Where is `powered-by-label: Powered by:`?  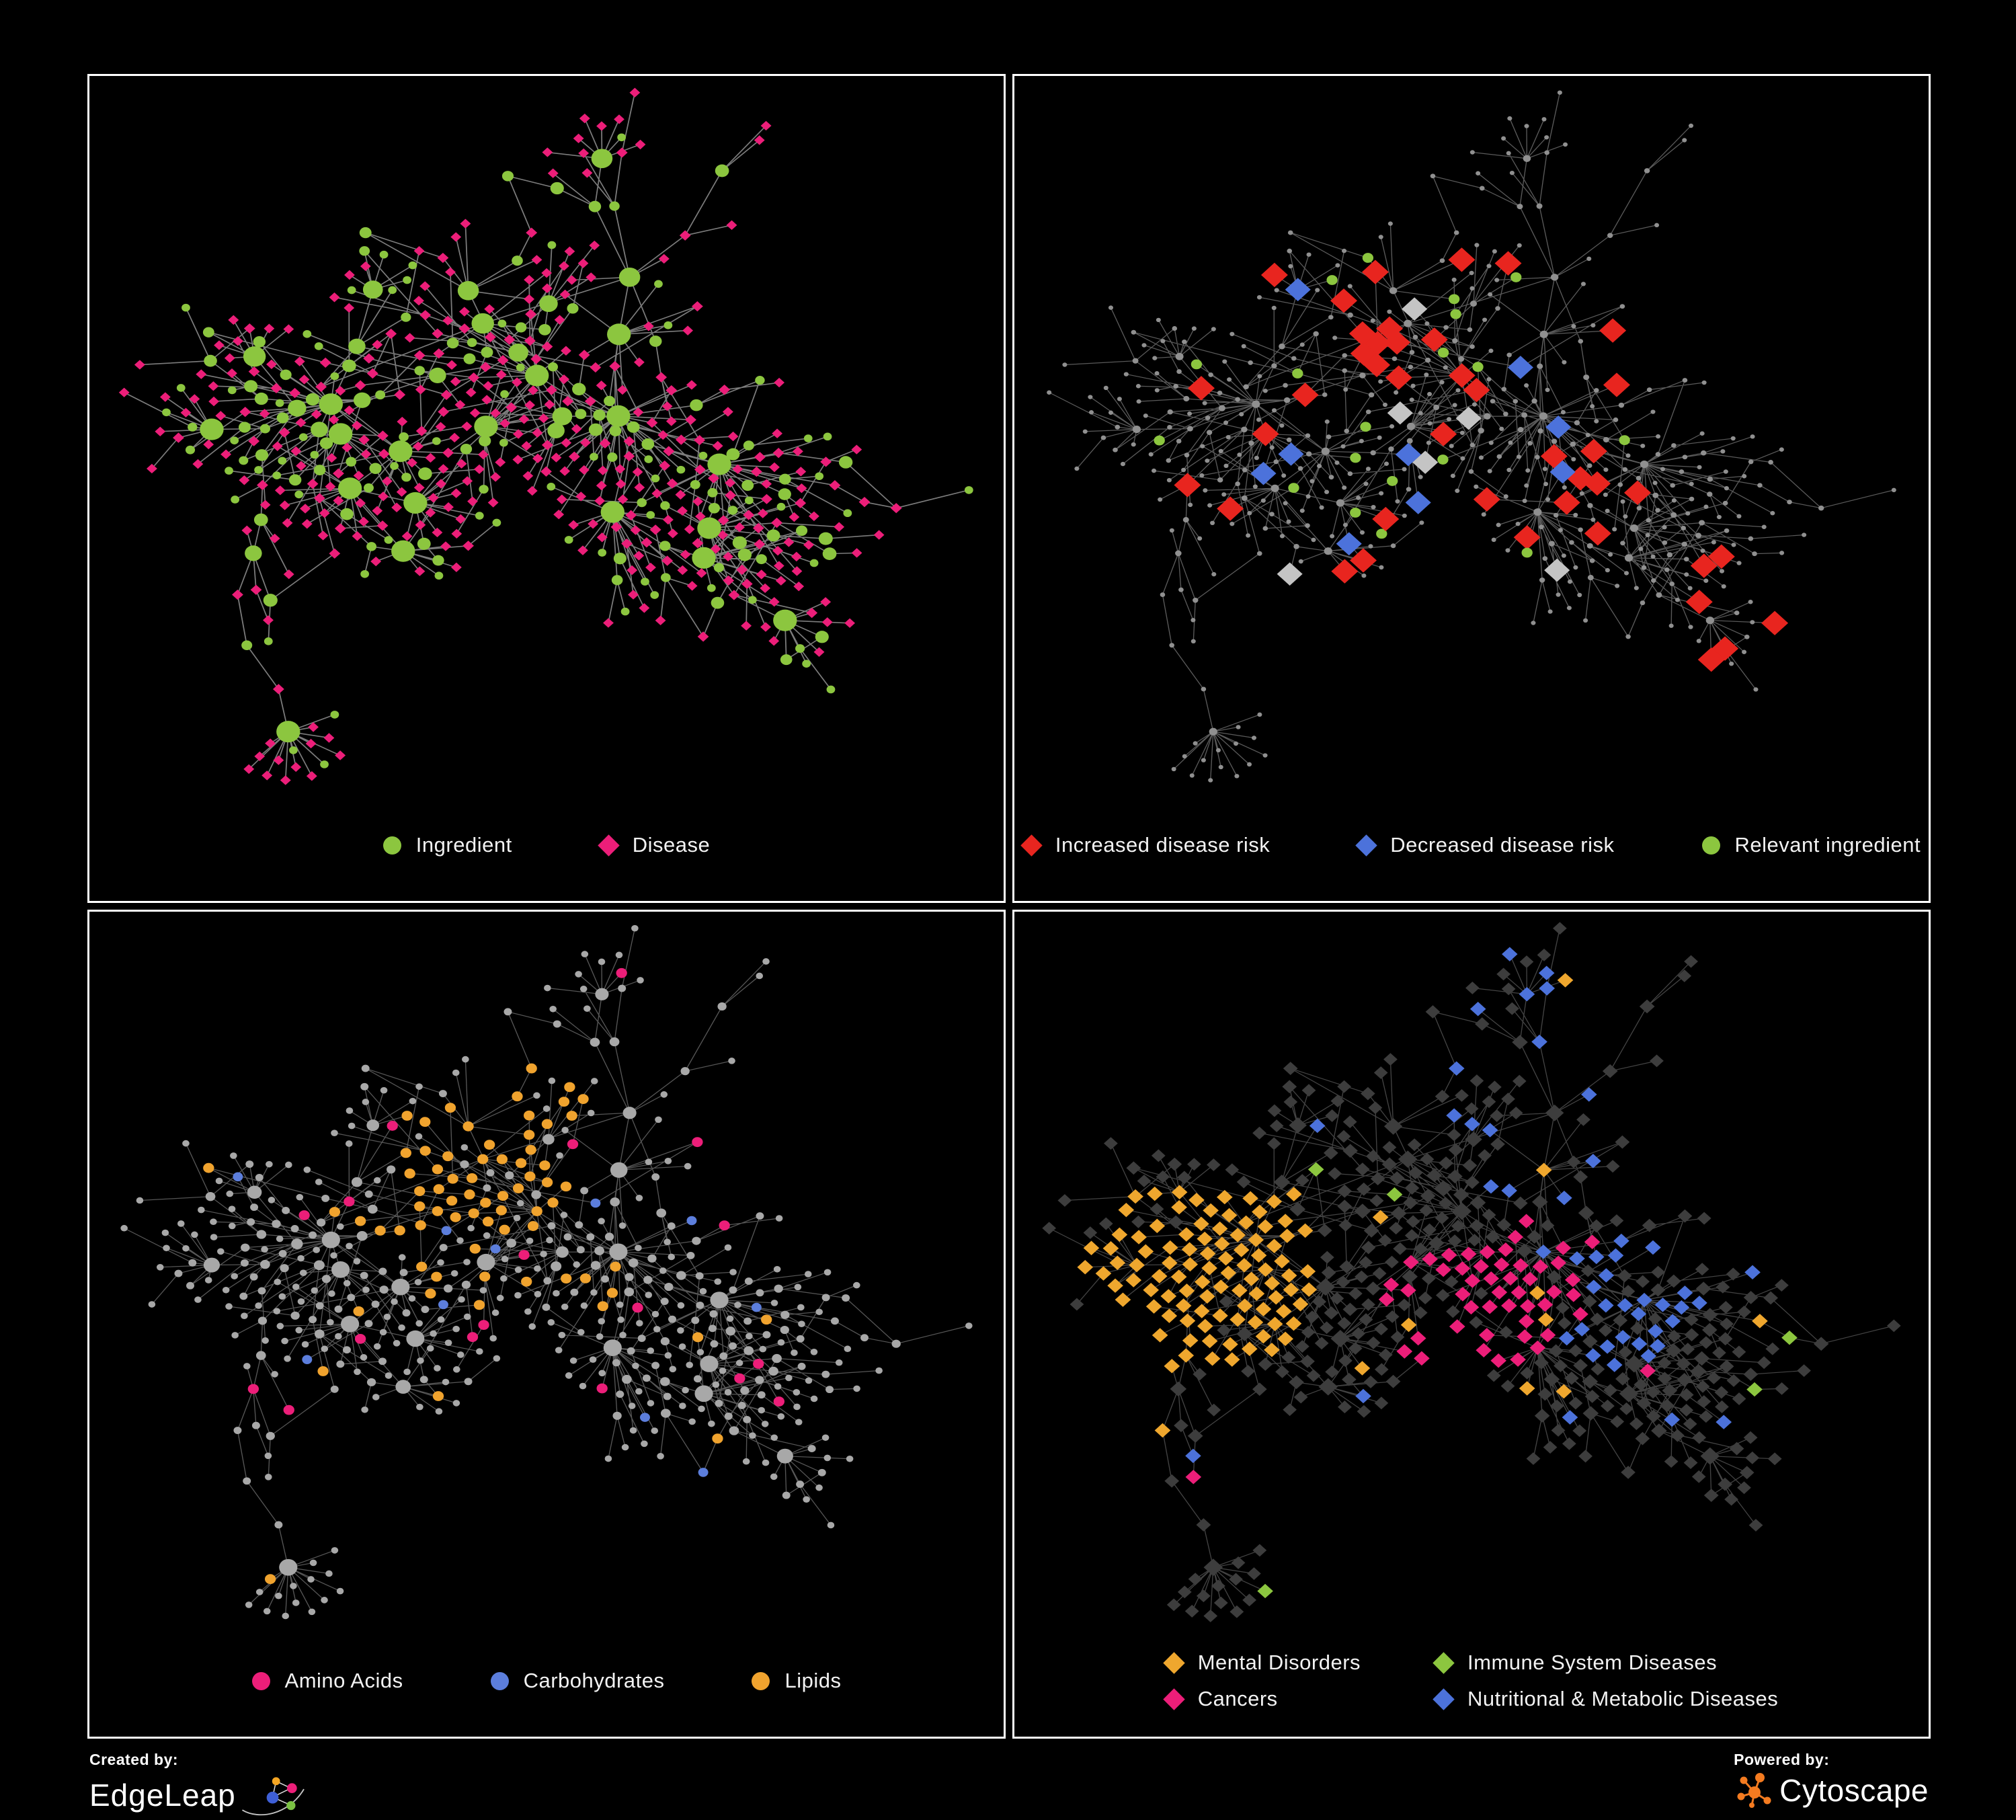
powered-by-label: Powered by: is located at coordinates (1782, 1759).